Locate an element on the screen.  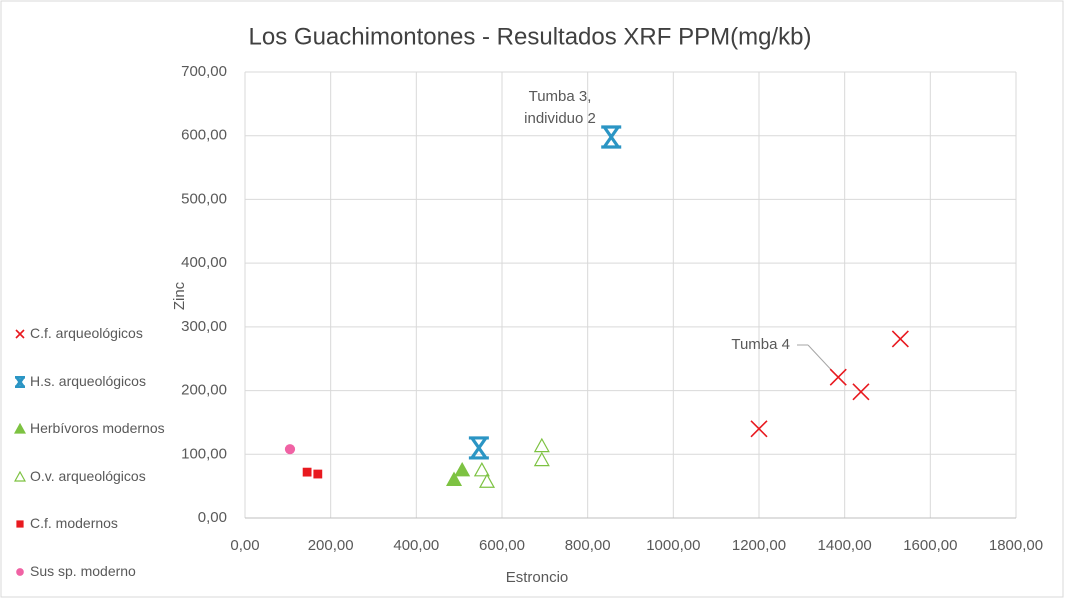
y-tick-label: 100,00 is located at coordinates (204, 453).